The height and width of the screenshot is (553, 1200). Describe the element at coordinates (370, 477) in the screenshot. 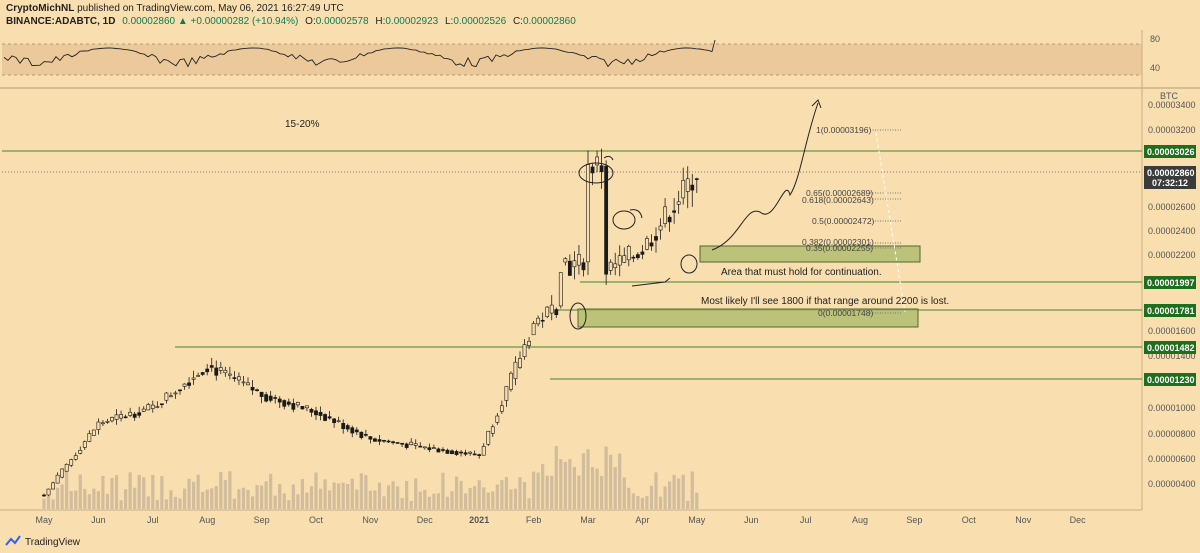

I see `volume-bars` at that location.